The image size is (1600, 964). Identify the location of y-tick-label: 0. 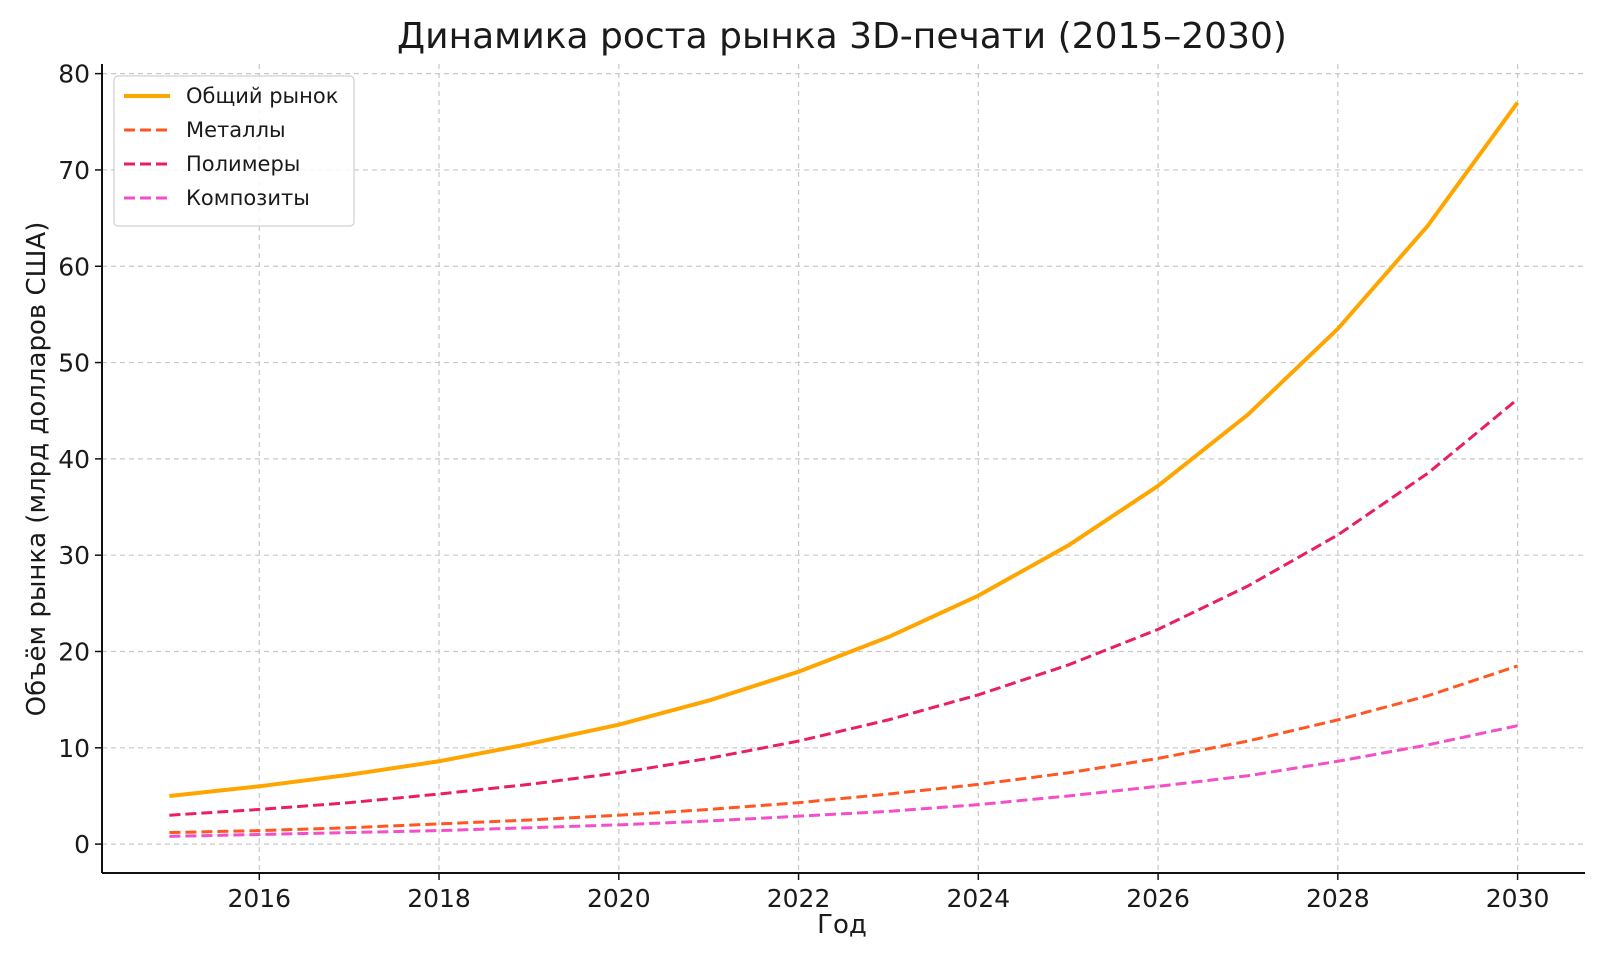
(82, 844).